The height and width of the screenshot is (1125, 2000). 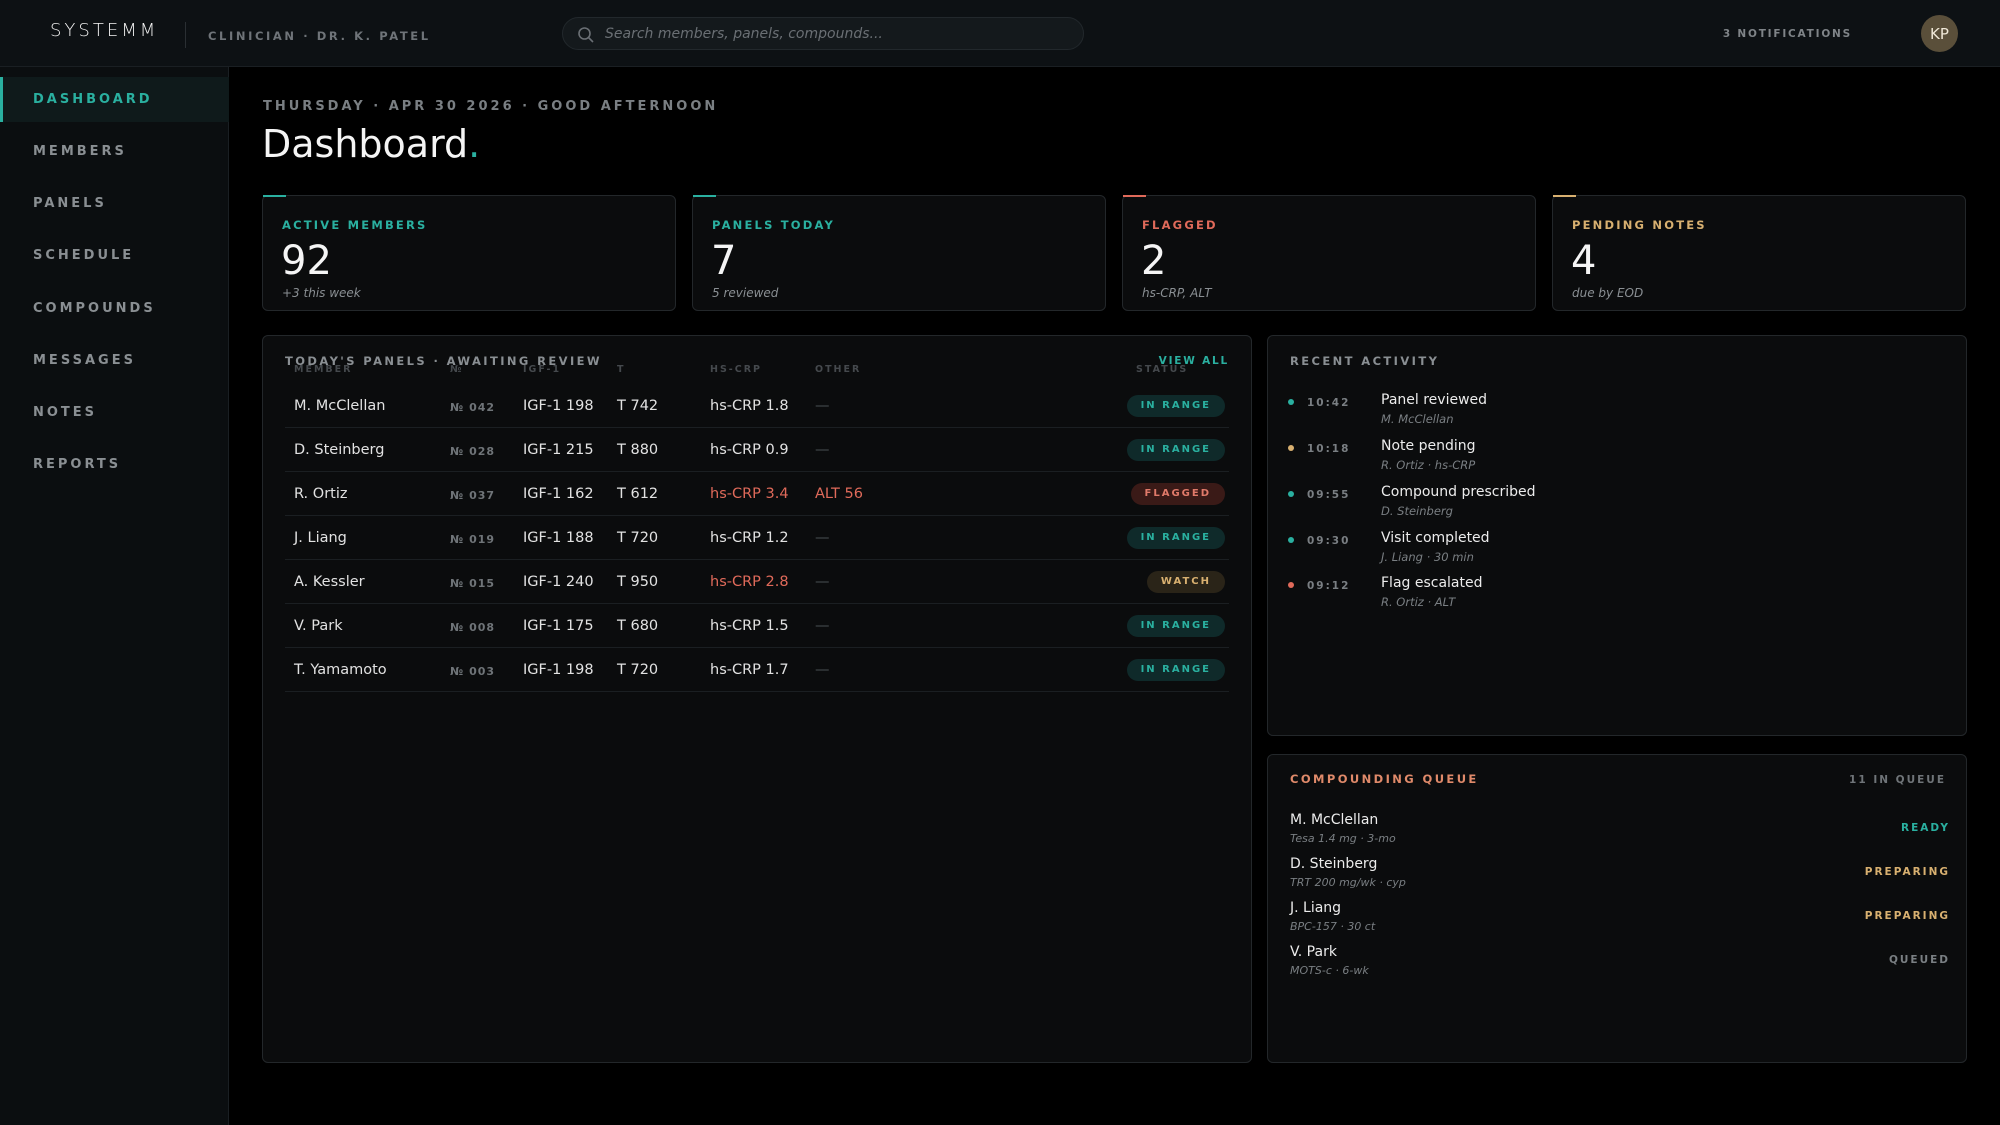 I want to click on activity-item: 10:42 Panel reviewed M. McClellan, so click(x=1618, y=411).